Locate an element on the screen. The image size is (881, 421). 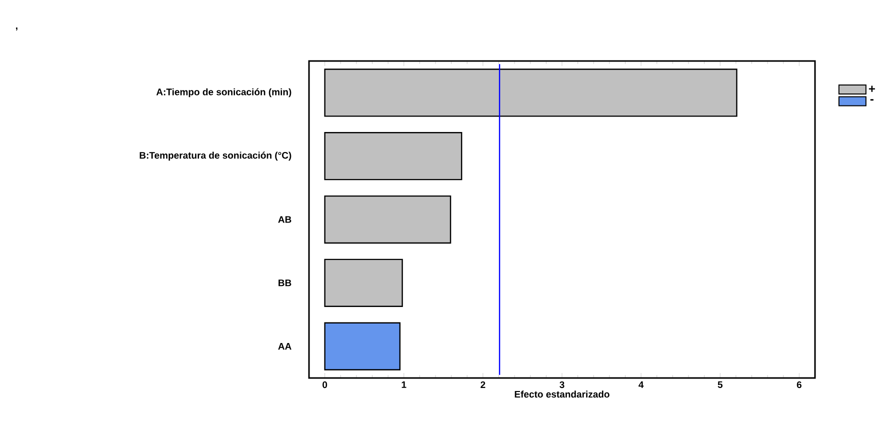
legend-label: + is located at coordinates (871, 89).